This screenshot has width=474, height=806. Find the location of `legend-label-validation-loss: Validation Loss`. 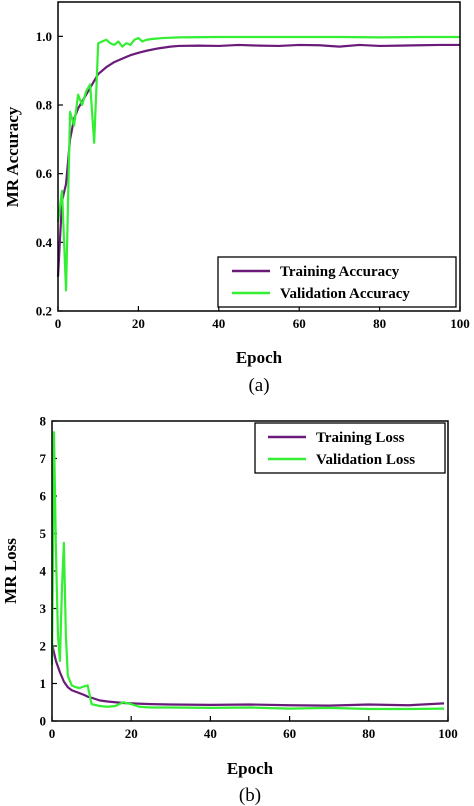

legend-label-validation-loss: Validation Loss is located at coordinates (365, 460).